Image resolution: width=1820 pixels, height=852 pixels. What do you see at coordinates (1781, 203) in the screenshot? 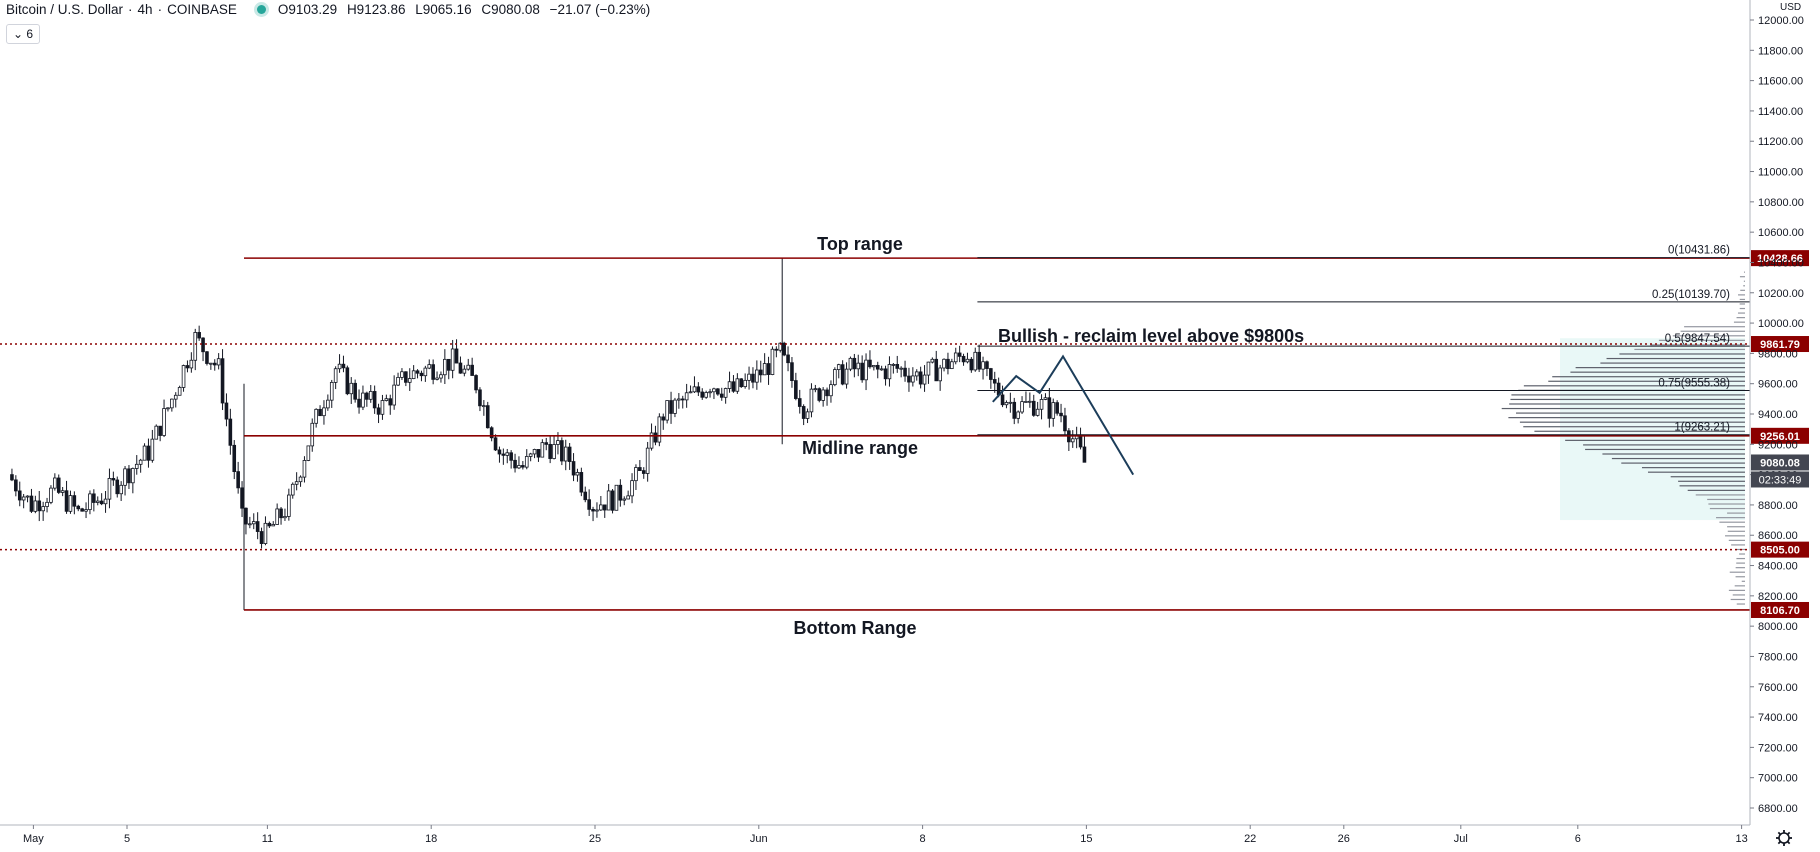
I see `price-tick-label: 10800.00` at bounding box center [1781, 203].